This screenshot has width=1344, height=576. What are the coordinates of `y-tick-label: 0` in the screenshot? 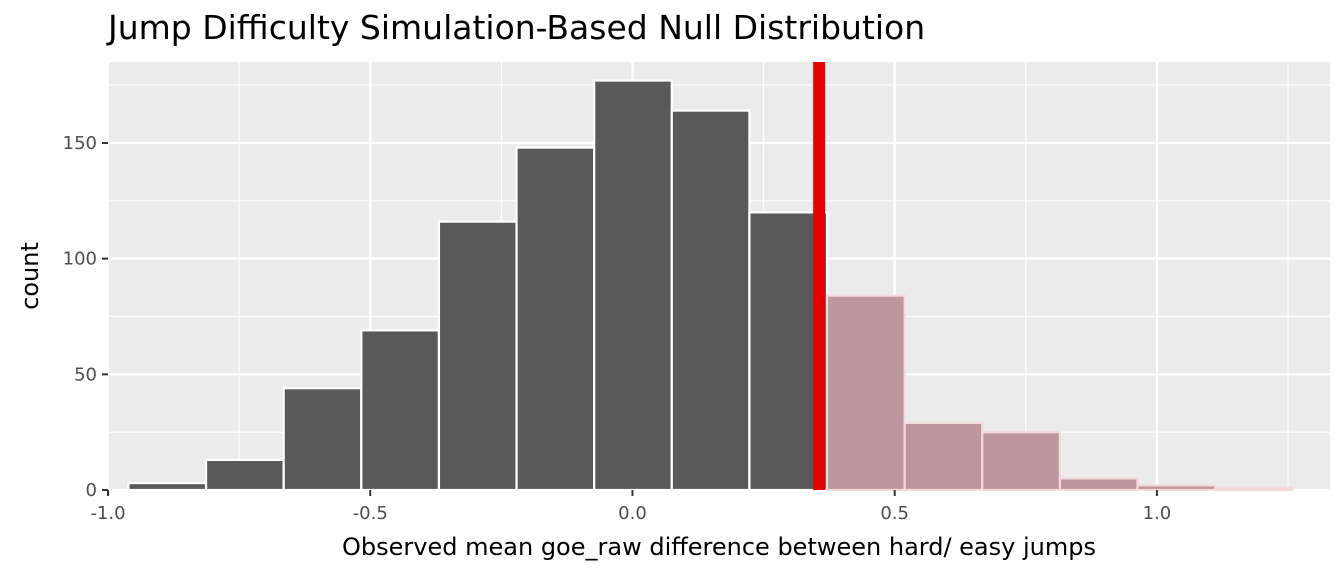 It's located at (91, 490).